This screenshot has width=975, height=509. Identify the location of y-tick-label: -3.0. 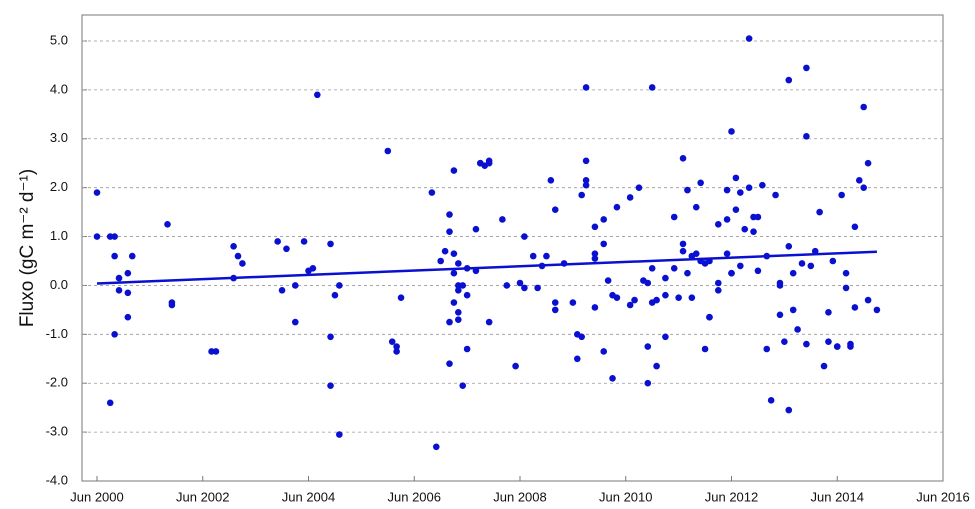
(57, 431).